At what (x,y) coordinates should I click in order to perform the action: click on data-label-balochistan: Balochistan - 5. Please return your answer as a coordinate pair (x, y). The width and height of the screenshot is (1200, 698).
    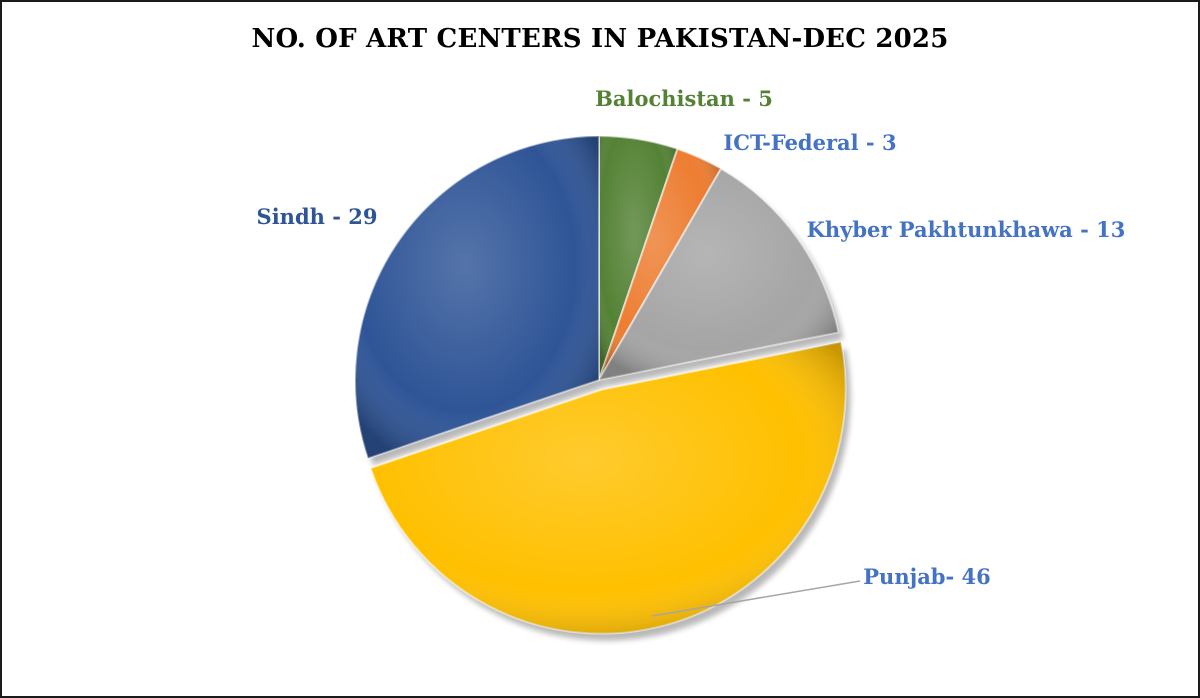
    Looking at the image, I should click on (684, 98).